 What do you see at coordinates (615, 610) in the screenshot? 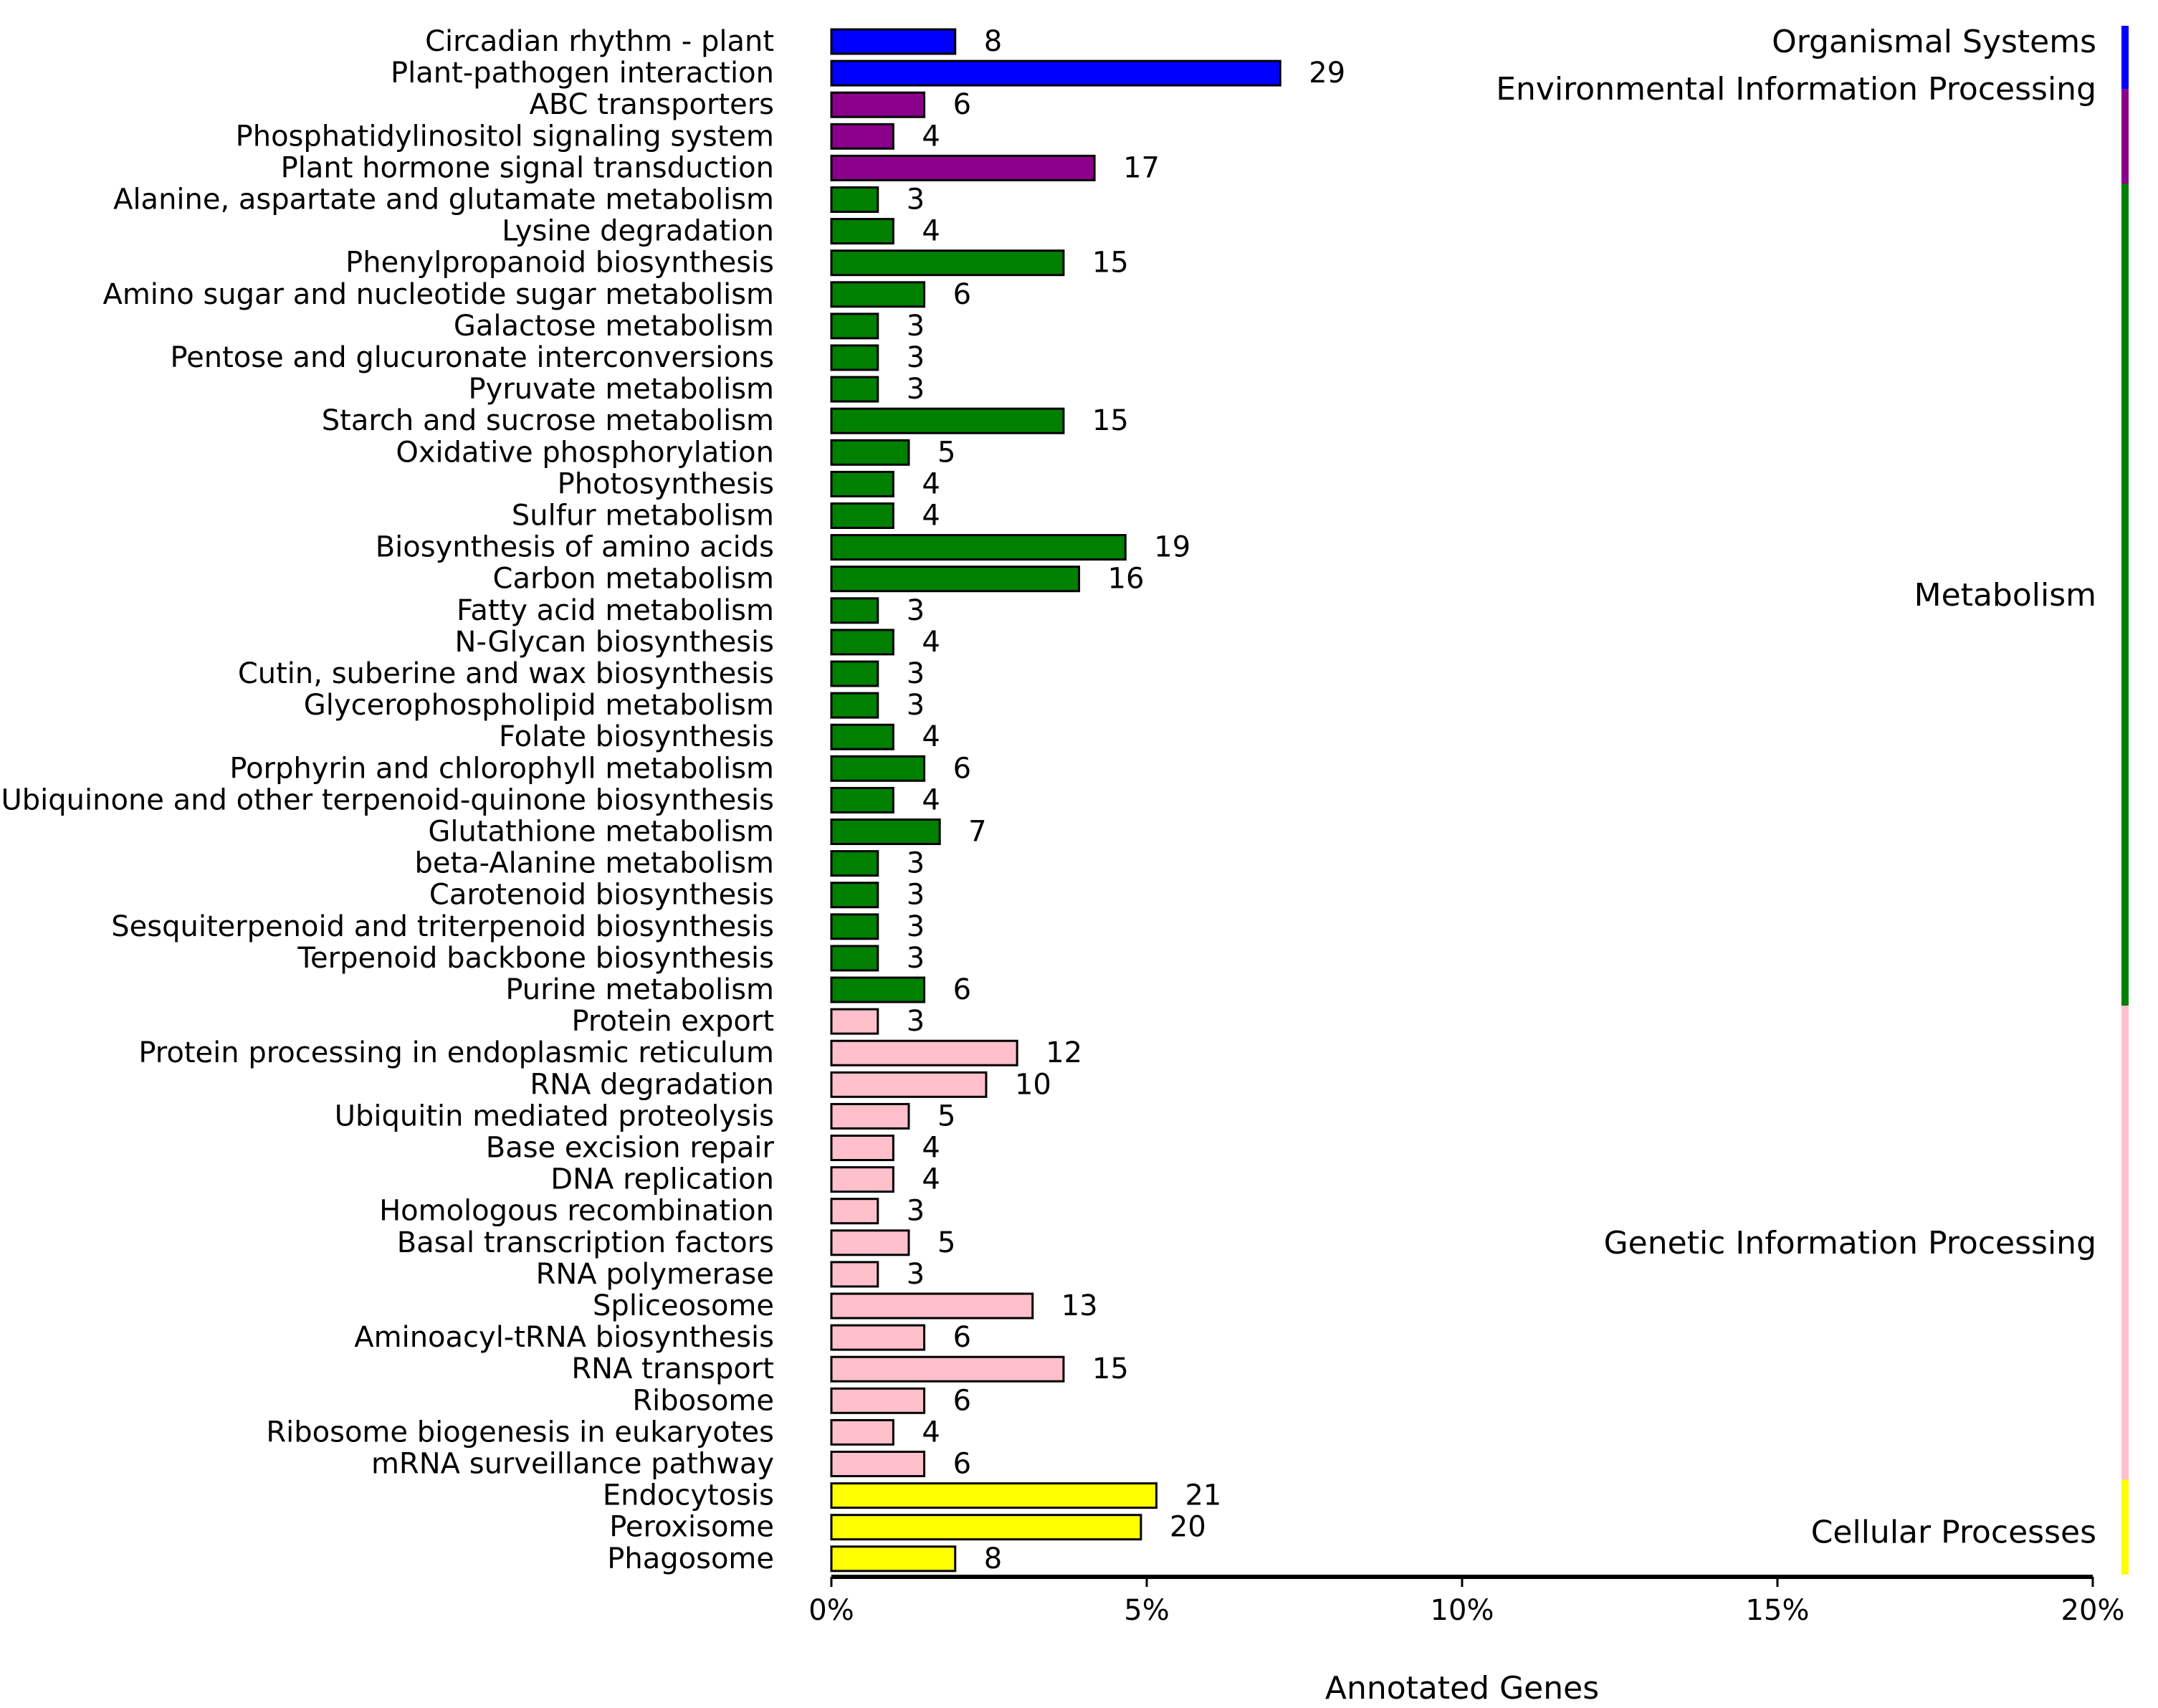
I see `category-label: Fatty acid metabolism` at bounding box center [615, 610].